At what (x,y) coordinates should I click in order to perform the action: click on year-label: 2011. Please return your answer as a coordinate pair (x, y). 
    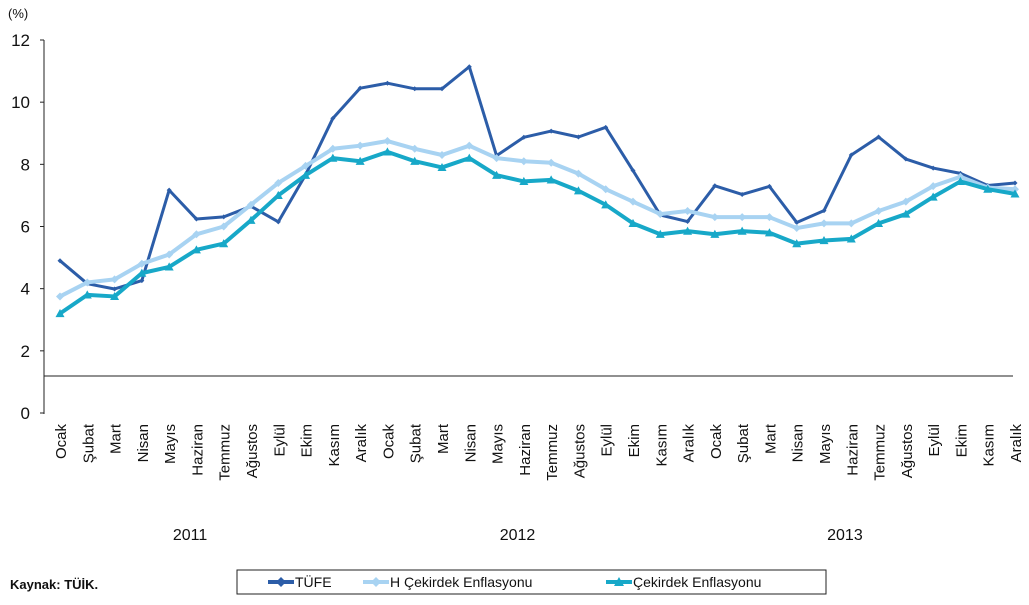
    Looking at the image, I should click on (190, 535).